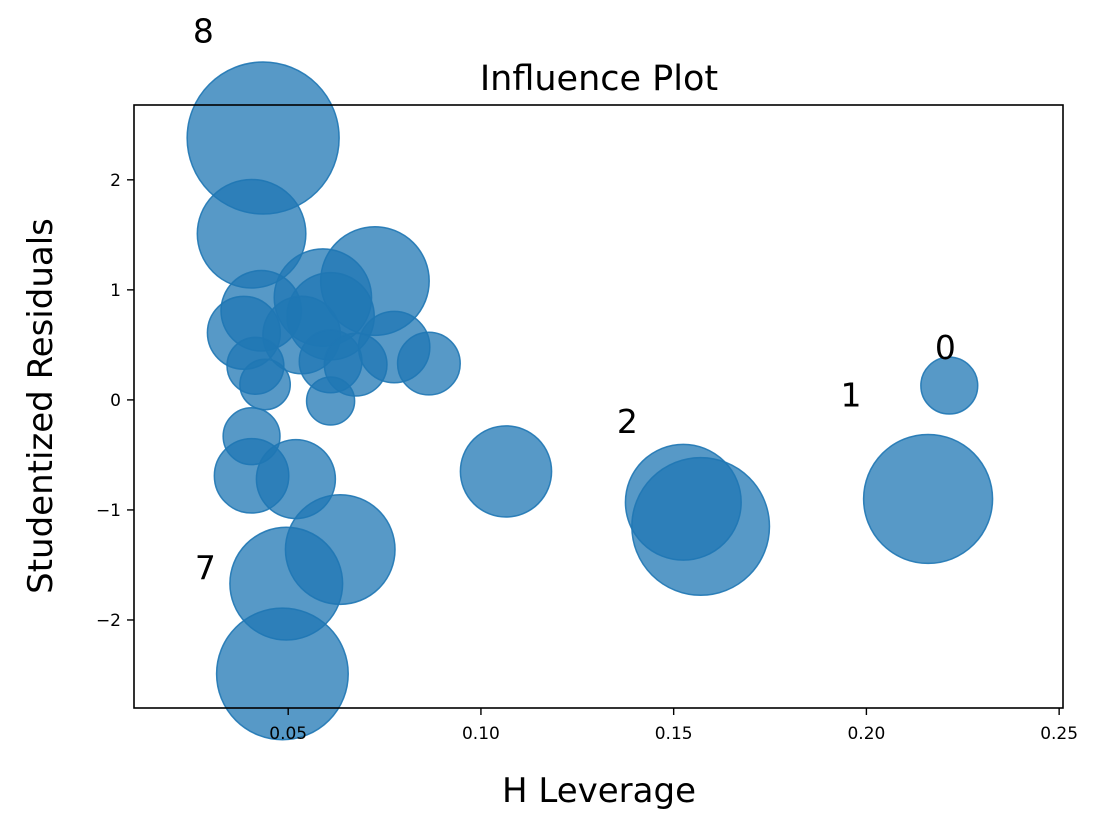  What do you see at coordinates (599, 79) in the screenshot?
I see `chart-title: Influence Plot` at bounding box center [599, 79].